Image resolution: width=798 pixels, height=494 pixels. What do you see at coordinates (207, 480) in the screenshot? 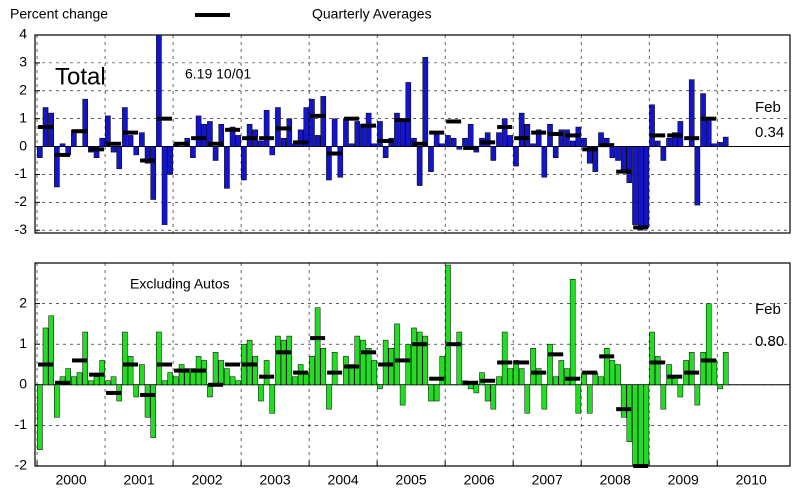
I see `x-tick-label: 2002` at bounding box center [207, 480].